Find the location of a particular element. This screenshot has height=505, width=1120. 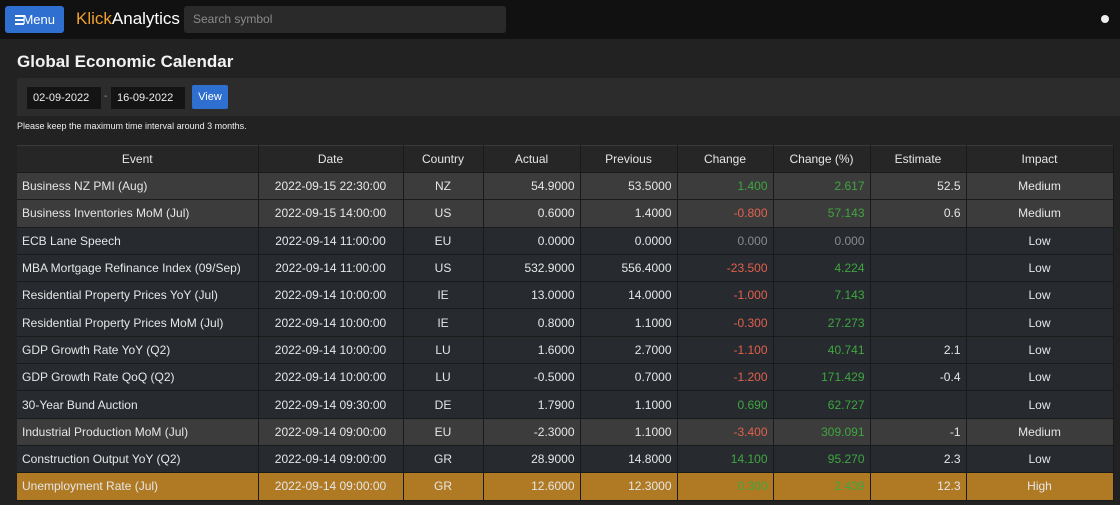

table-cell: -1.000 is located at coordinates (725, 295).